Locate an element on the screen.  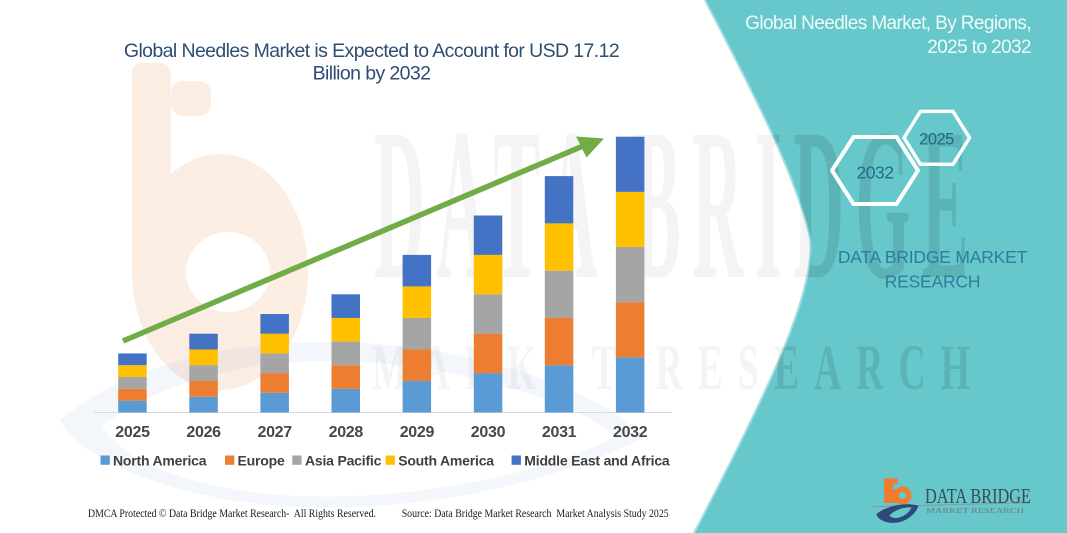
svg-text: 2030 is located at coordinates (488, 432).